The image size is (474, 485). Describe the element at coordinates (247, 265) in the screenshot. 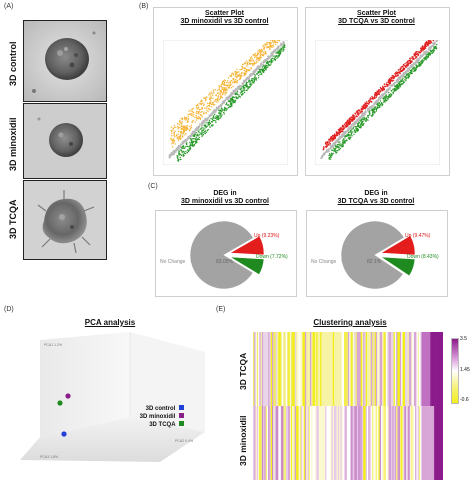

I see `pie-slice-down` at that location.